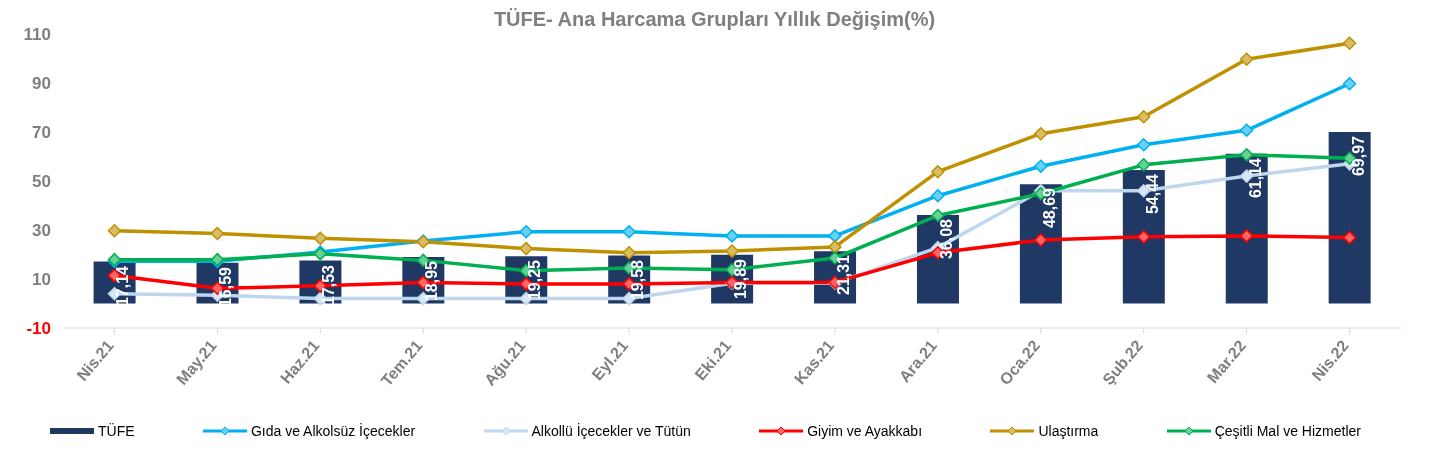 The width and height of the screenshot is (1429, 465). What do you see at coordinates (1152, 194) in the screenshot?
I see `data-label: 54,44` at bounding box center [1152, 194].